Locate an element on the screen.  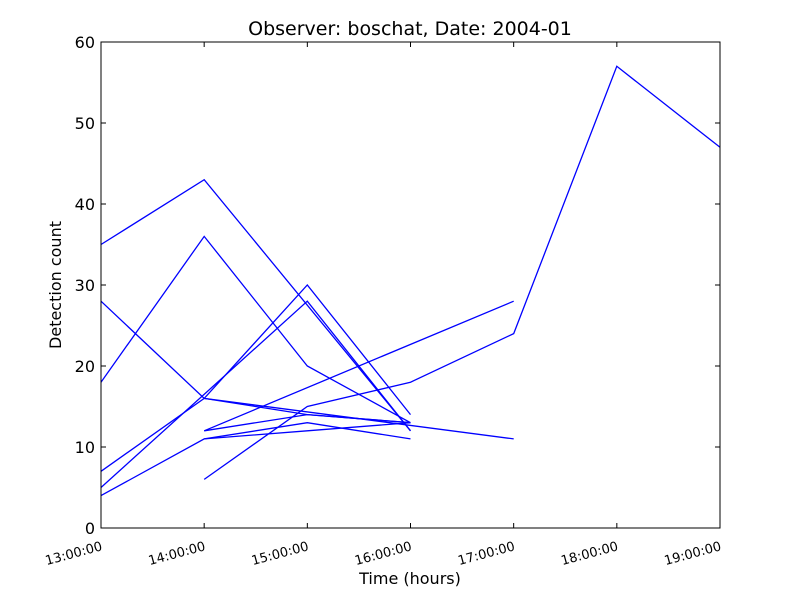
y-tick-label: 60 is located at coordinates (85, 42).